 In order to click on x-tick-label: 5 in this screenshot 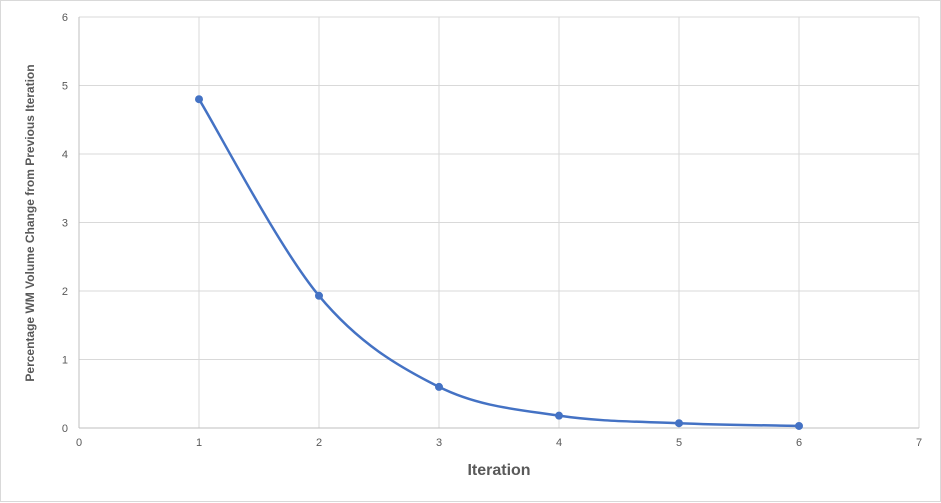, I will do `click(679, 443)`.